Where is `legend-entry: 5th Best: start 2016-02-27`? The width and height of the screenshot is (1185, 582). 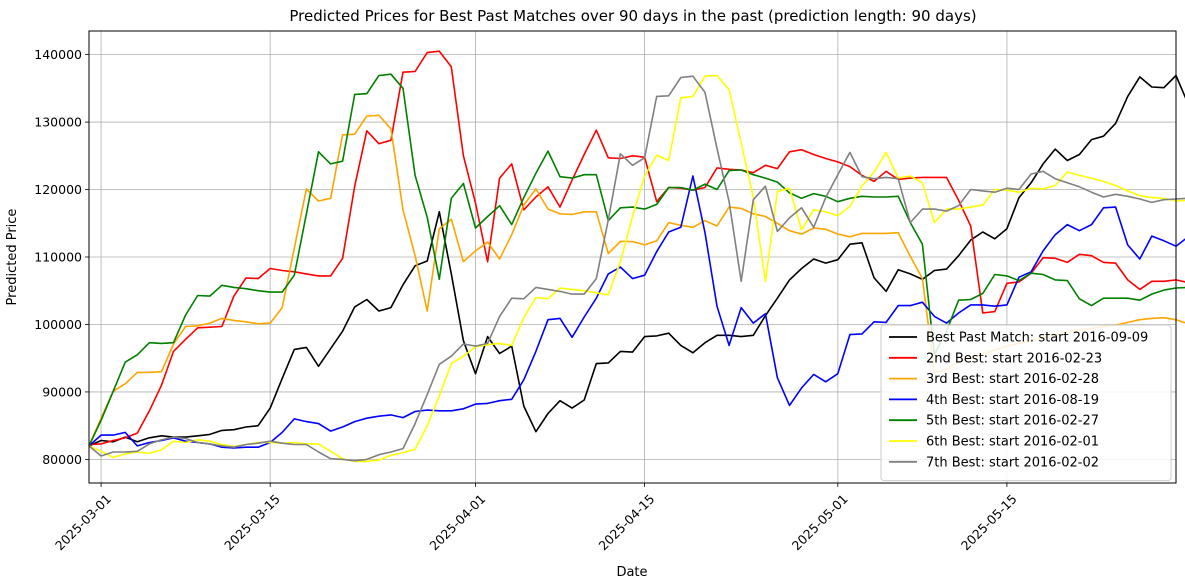
legend-entry: 5th Best: start 2016-02-27 is located at coordinates (1012, 421).